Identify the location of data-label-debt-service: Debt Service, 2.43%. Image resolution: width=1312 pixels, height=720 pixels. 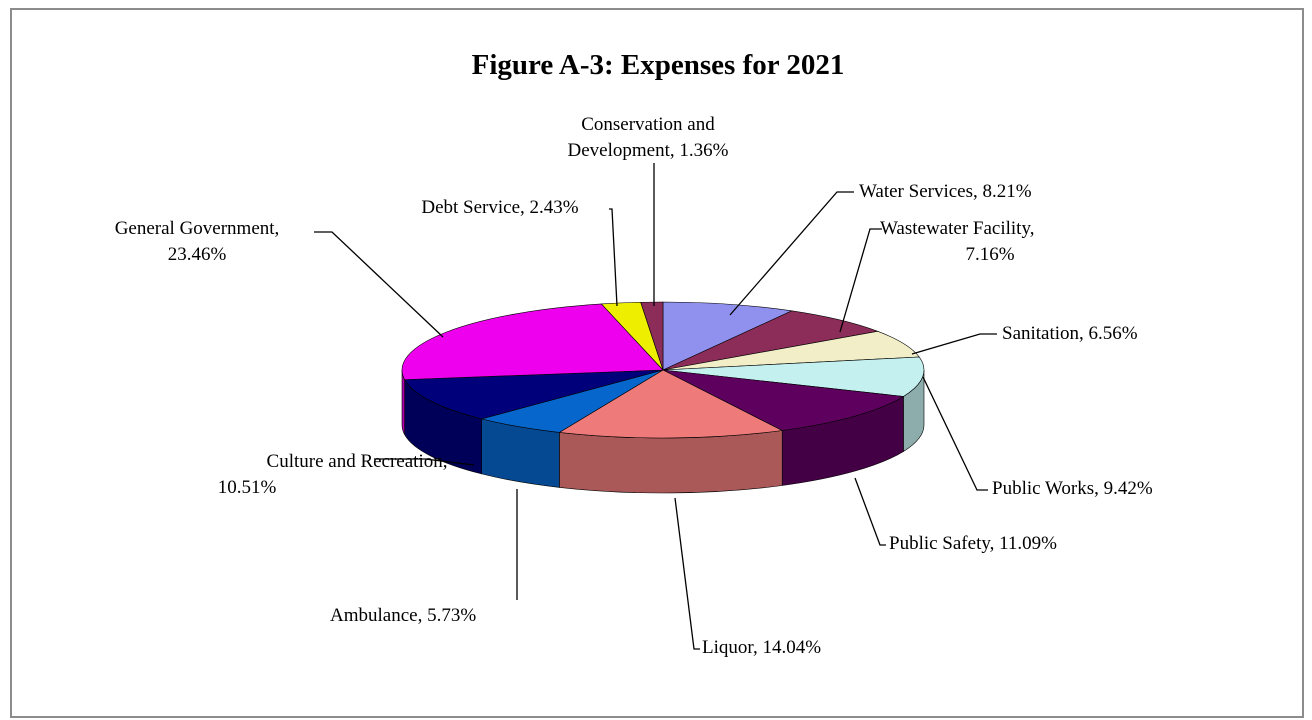
(499, 207).